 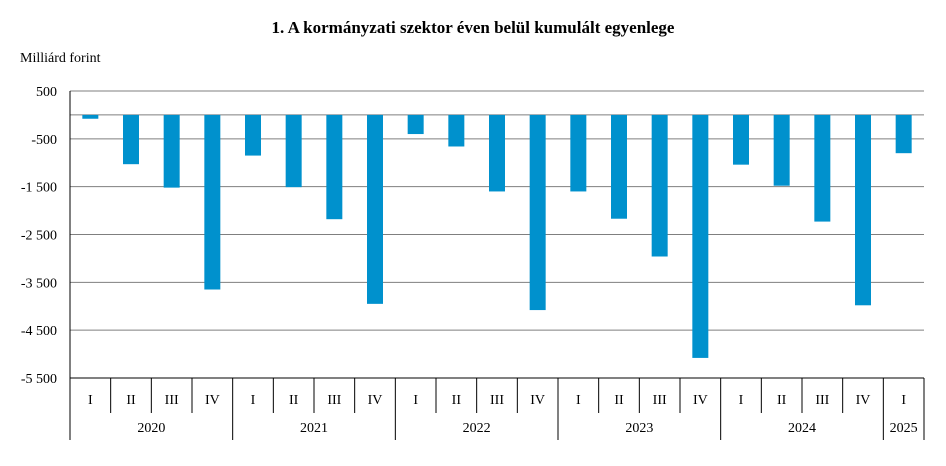 What do you see at coordinates (477, 428) in the screenshot?
I see `x-group-label: 2022` at bounding box center [477, 428].